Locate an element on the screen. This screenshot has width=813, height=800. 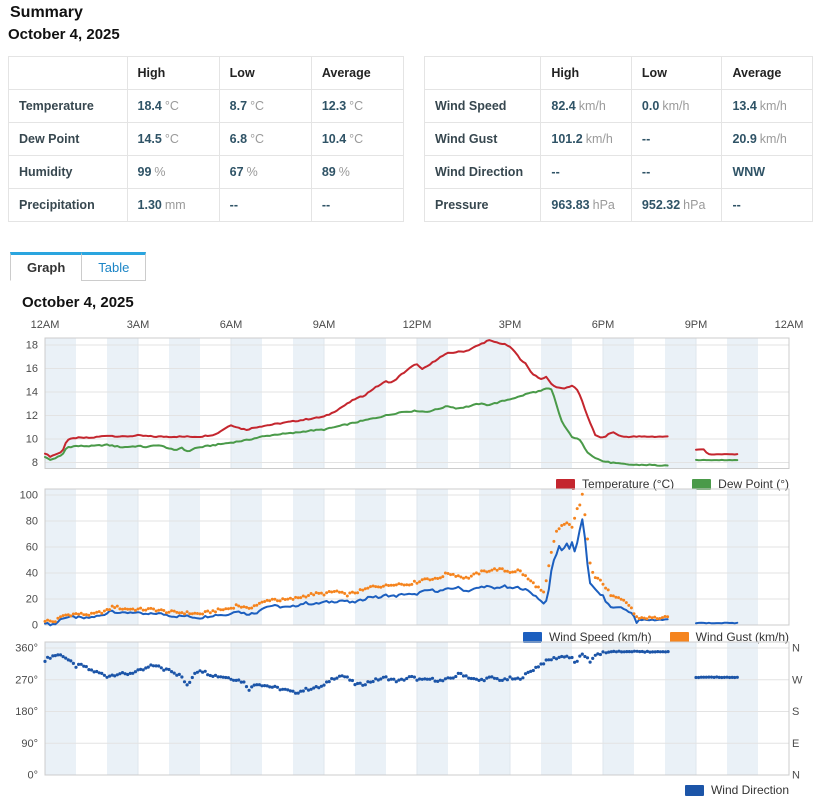
y-axis-tick: 360° is located at coordinates (26, 649).